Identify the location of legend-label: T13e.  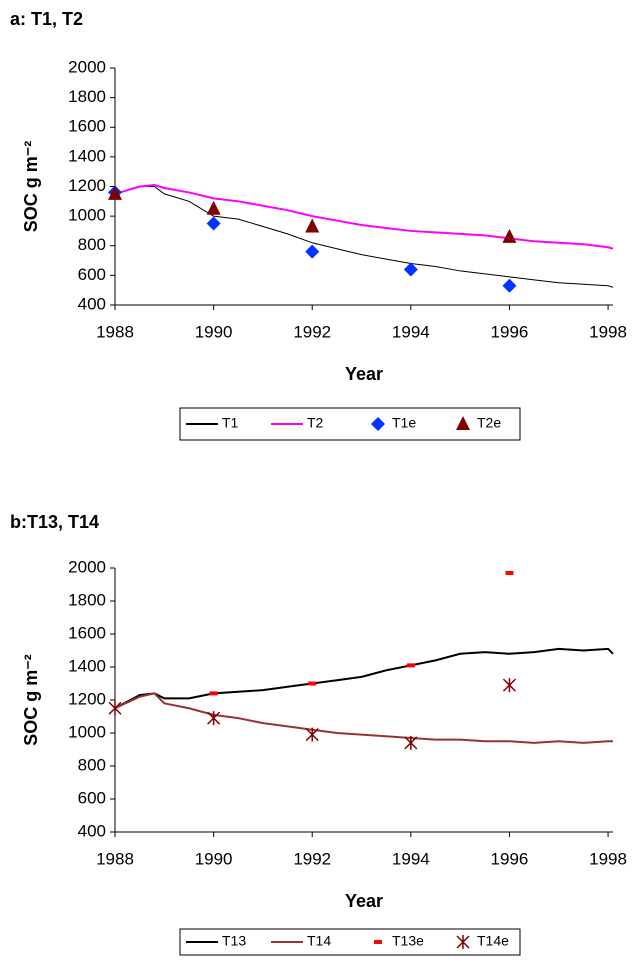
(408, 941).